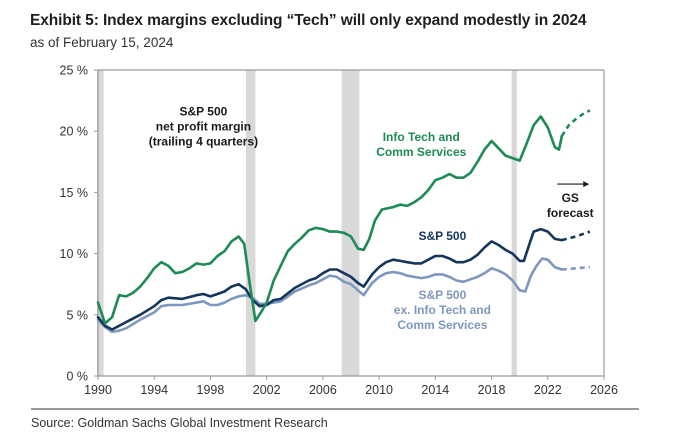 The height and width of the screenshot is (446, 675). I want to click on forecast-arrowhead-icon, so click(586, 184).